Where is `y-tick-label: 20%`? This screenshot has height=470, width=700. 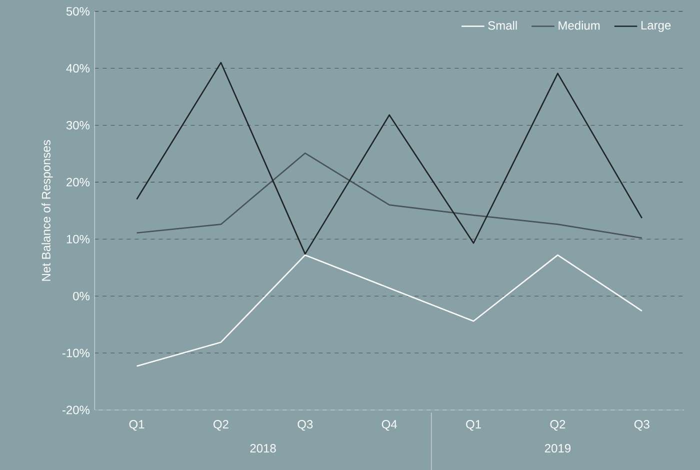
y-tick-label: 20% is located at coordinates (78, 182).